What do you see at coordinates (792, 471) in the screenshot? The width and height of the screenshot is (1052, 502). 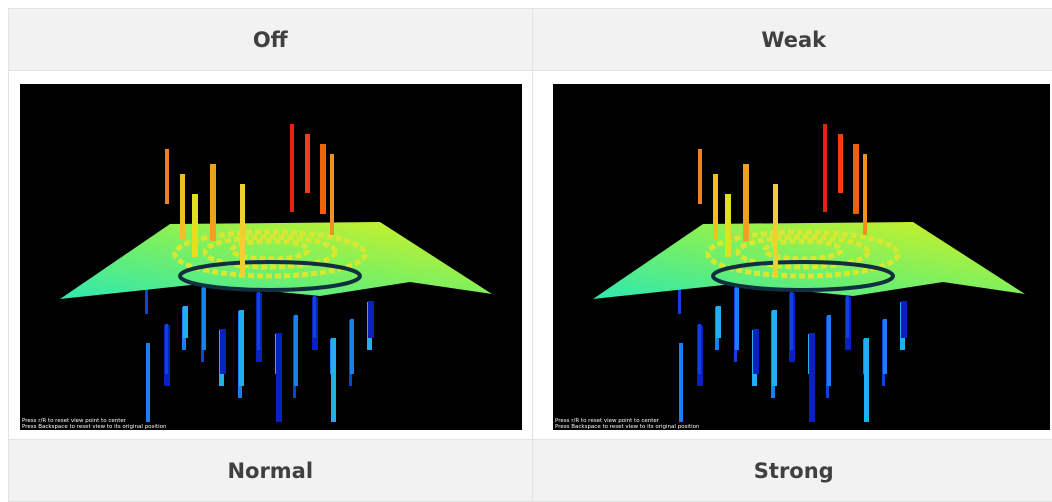 I see `header-cell: Strong` at bounding box center [792, 471].